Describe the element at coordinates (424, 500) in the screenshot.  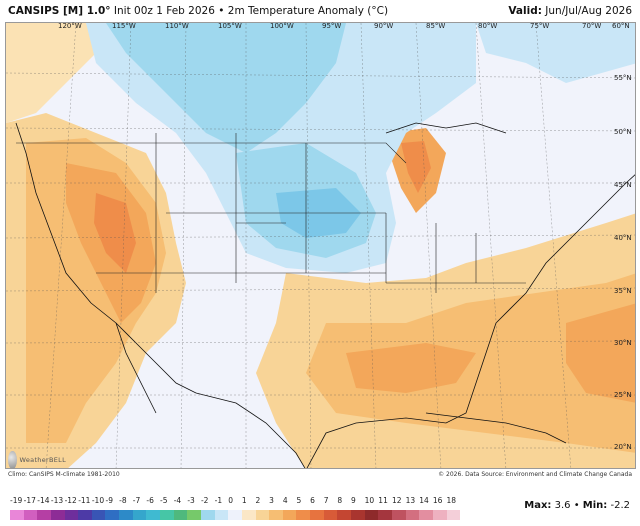
I see `scale-label: 14` at that location.